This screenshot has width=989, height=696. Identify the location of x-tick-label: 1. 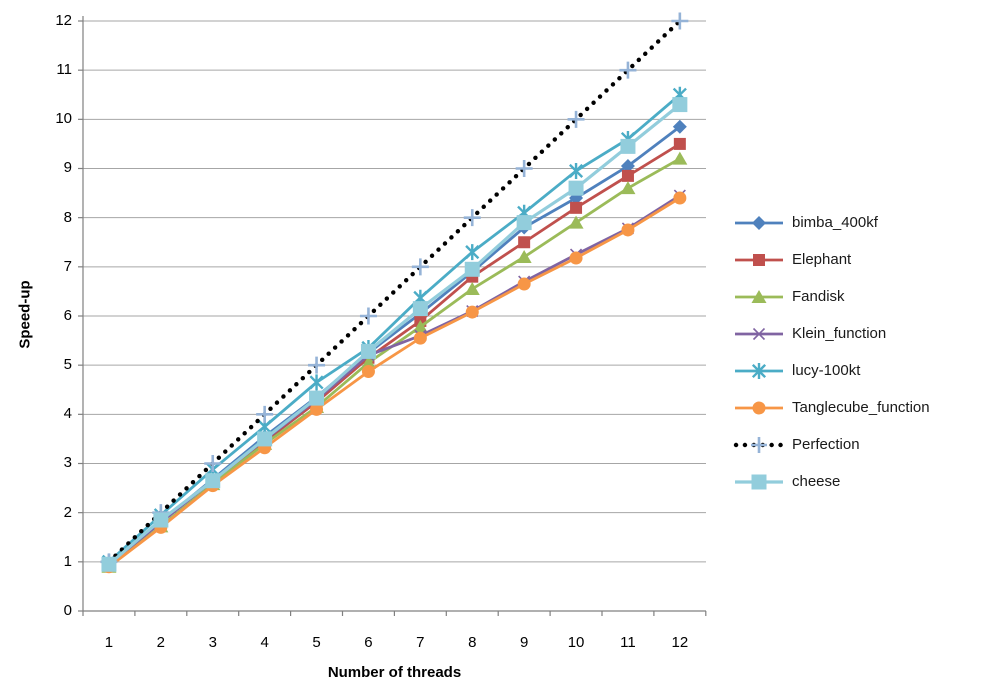
(109, 642).